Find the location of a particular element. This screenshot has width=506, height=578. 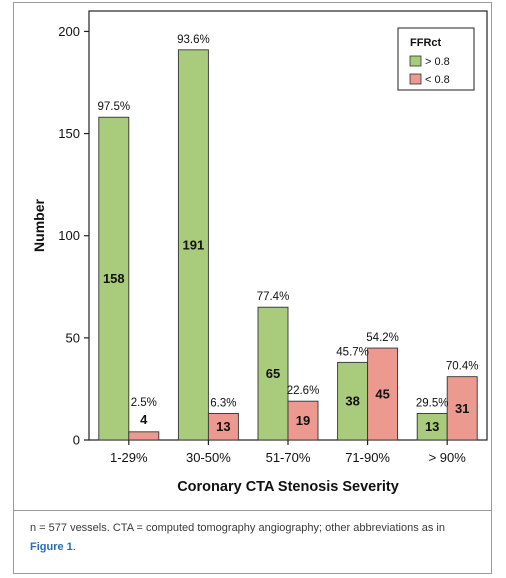

data-label-count: 45 is located at coordinates (382, 394).